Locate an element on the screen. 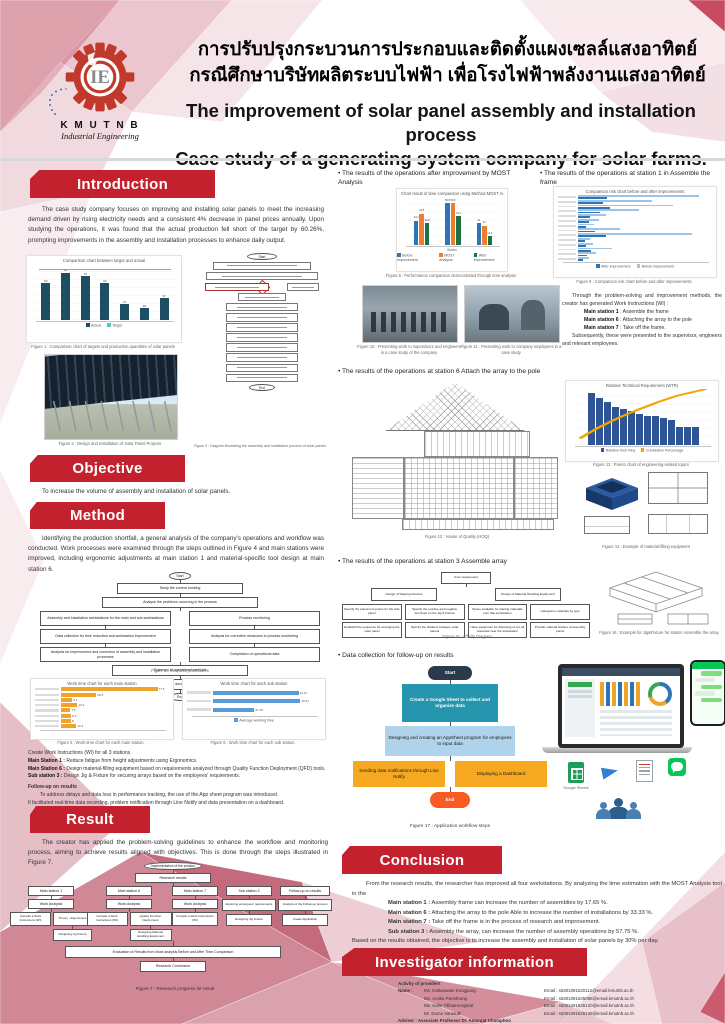 The height and width of the screenshot is (1024, 725). fig7-c1-station: Main station 1 is located at coordinates (51, 891).